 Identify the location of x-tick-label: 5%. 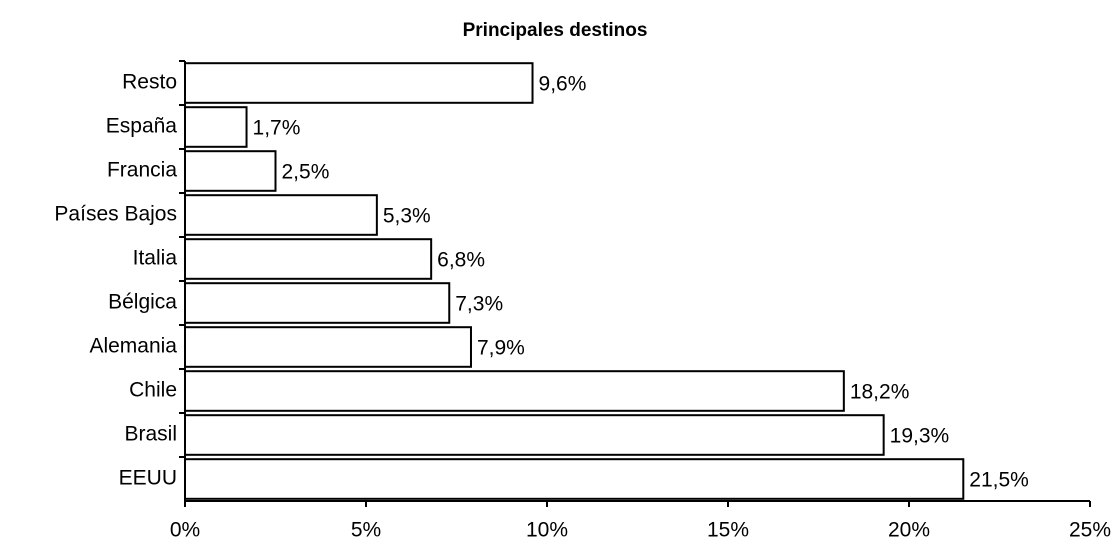
(366, 530).